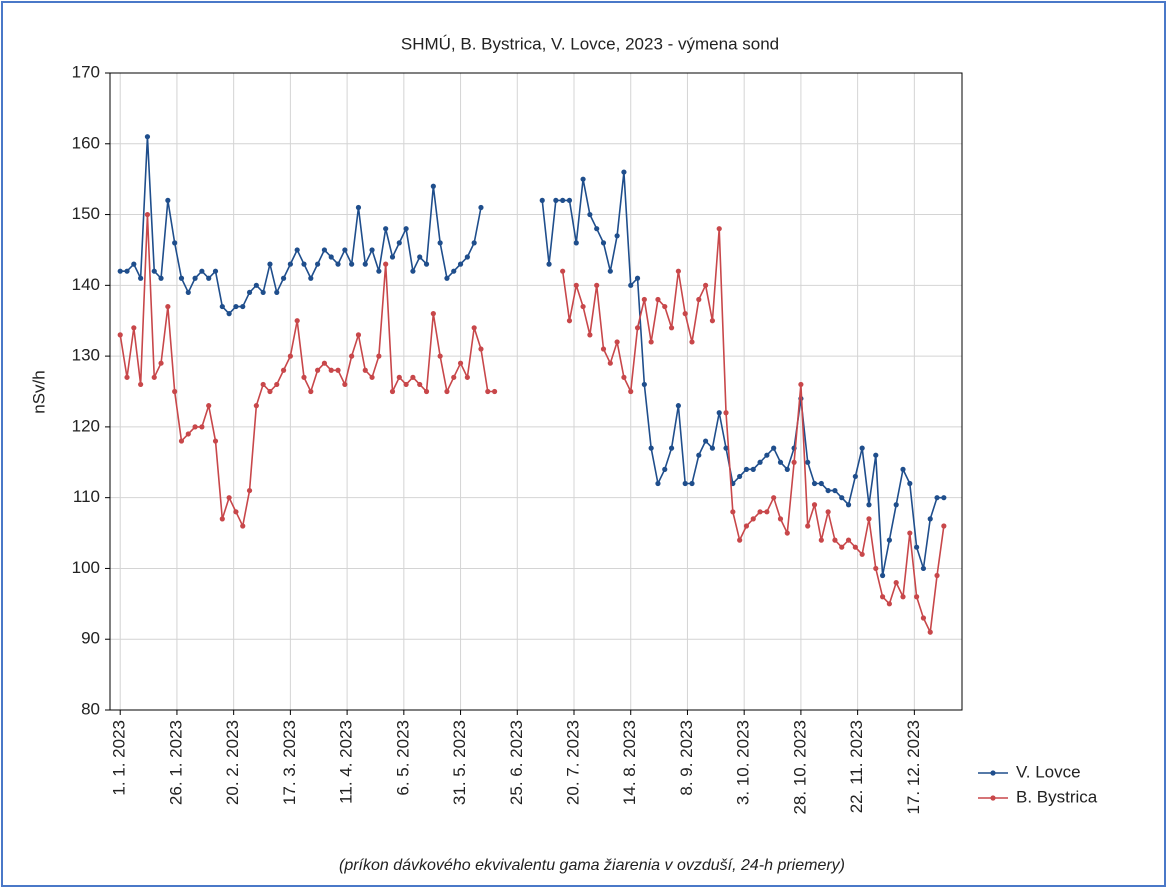 This screenshot has width=1167, height=888. Describe the element at coordinates (799, 767) in the screenshot. I see `x-tick-label: 28. 10. 2023` at that location.